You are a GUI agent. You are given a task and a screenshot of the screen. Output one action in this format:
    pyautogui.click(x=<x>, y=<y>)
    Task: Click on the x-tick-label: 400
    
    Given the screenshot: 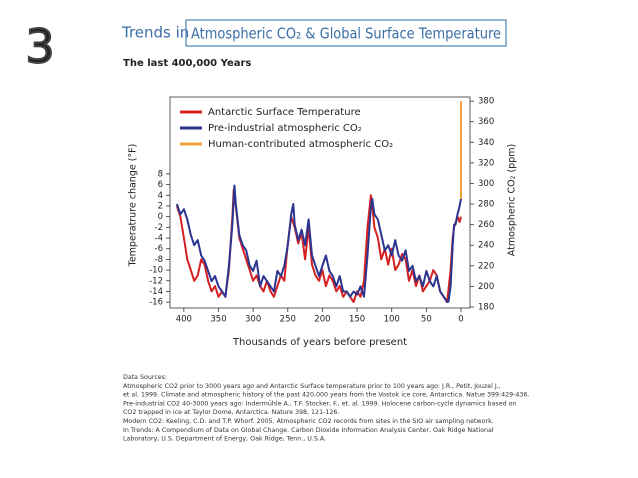 What is the action you would take?
    pyautogui.click(x=184, y=320)
    